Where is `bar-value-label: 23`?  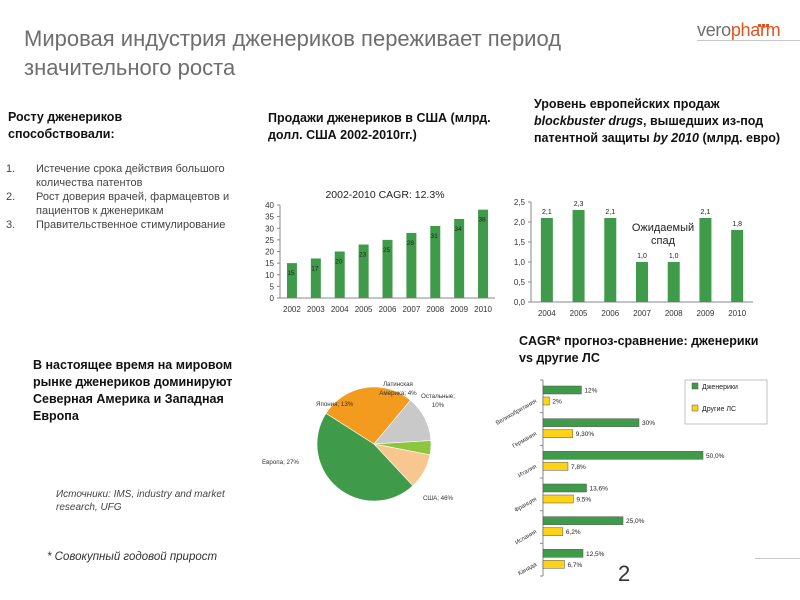 bar-value-label: 23 is located at coordinates (363, 255).